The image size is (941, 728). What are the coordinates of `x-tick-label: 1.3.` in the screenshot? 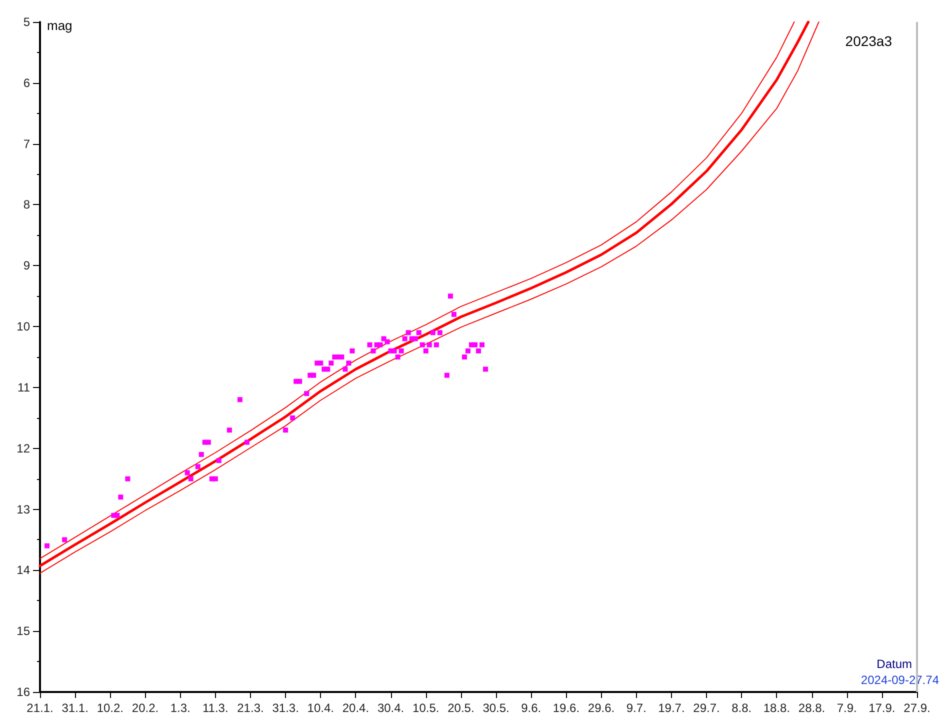 It's located at (180, 708).